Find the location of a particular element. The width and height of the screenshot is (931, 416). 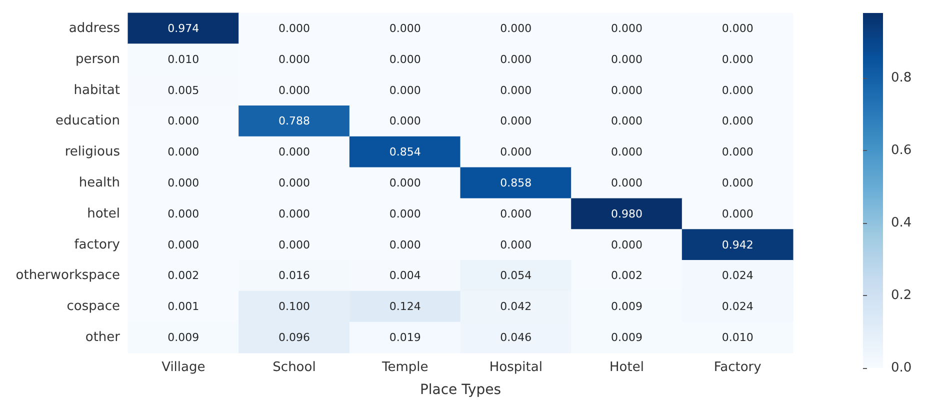

y-tick-label: otherworkspace is located at coordinates (68, 276).